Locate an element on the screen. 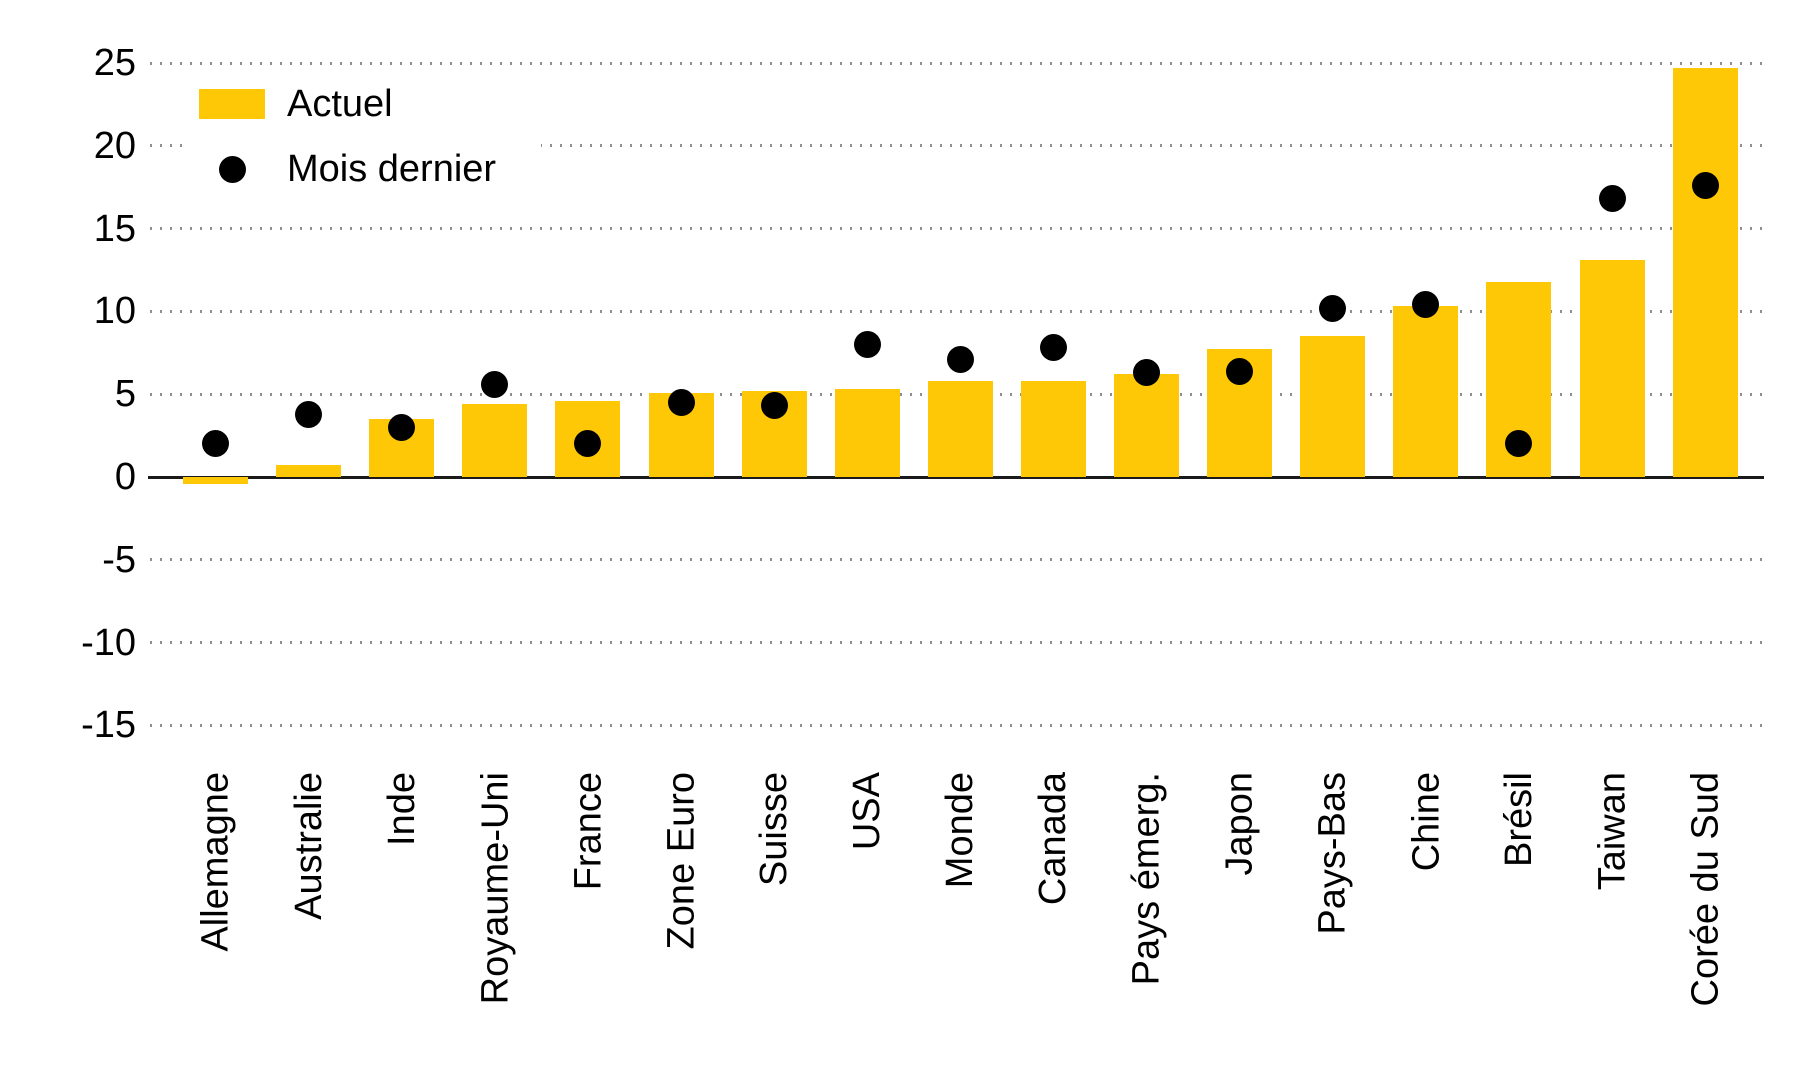 The image size is (1800, 1080). x-axis-label-Pays émerg.: Pays émerg. is located at coordinates (1146, 879).